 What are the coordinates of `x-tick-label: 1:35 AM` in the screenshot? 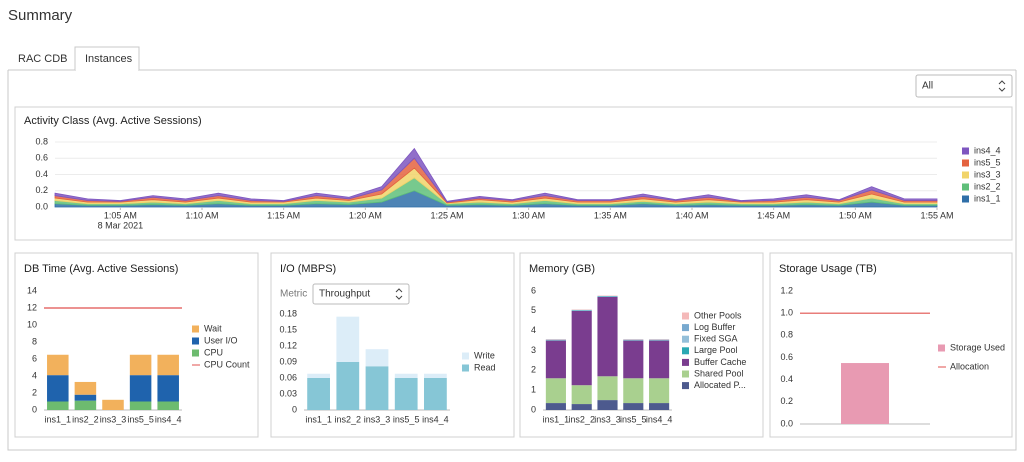 It's located at (610, 215).